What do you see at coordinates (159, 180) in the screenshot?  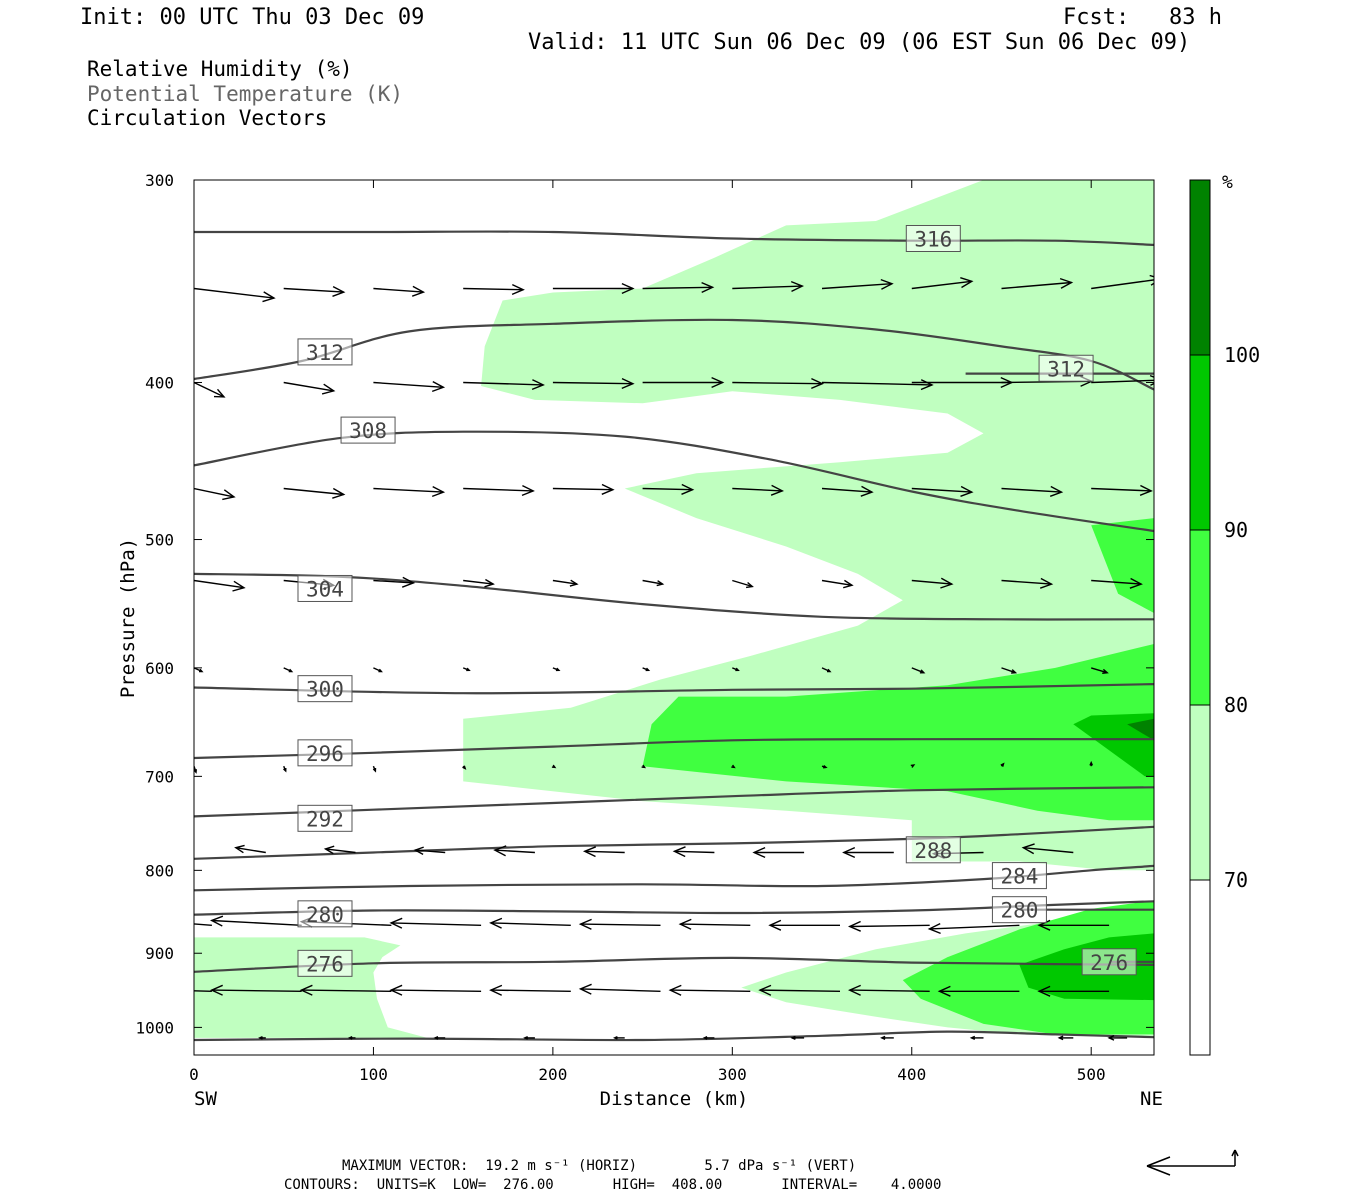 I see `y-tick-label: 300` at bounding box center [159, 180].